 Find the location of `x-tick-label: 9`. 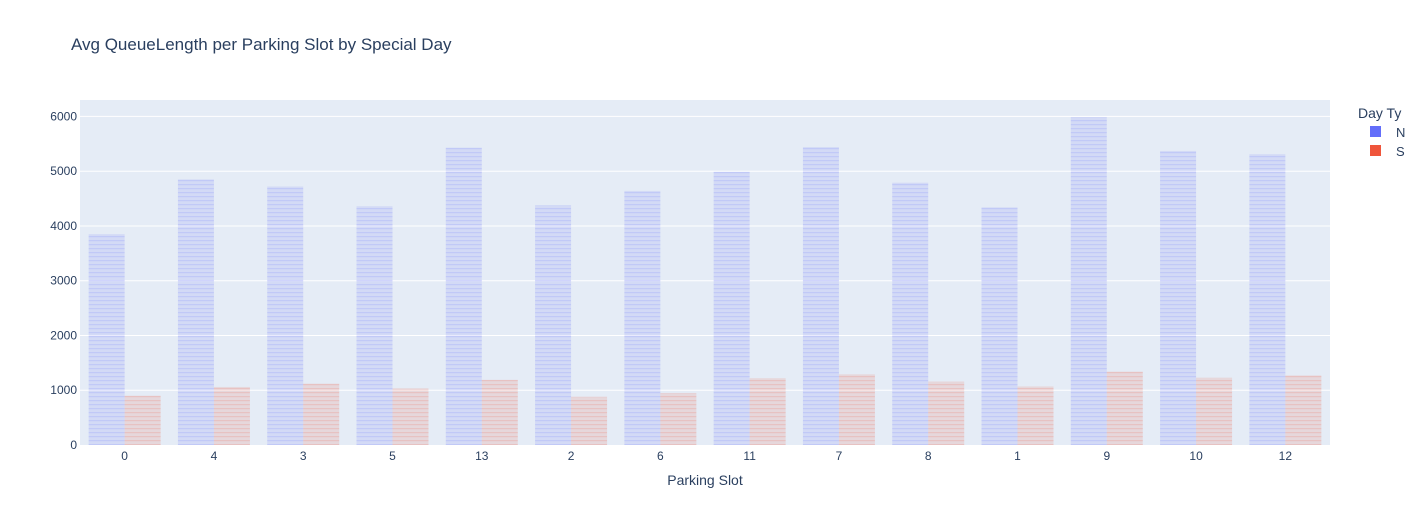

x-tick-label: 9 is located at coordinates (1106, 456).